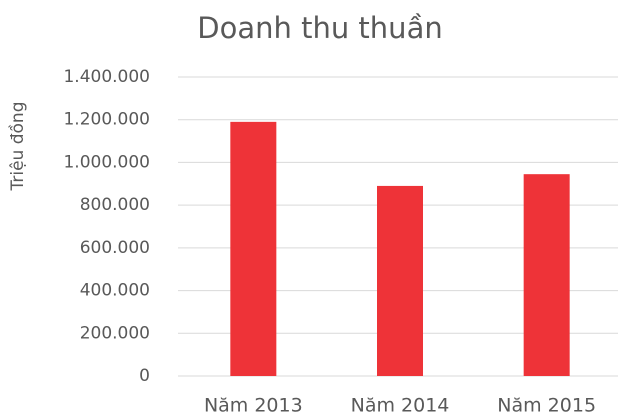 Image resolution: width=620 pixels, height=418 pixels. What do you see at coordinates (115, 248) in the screenshot?
I see `y-tick-label: 600.000` at bounding box center [115, 248].